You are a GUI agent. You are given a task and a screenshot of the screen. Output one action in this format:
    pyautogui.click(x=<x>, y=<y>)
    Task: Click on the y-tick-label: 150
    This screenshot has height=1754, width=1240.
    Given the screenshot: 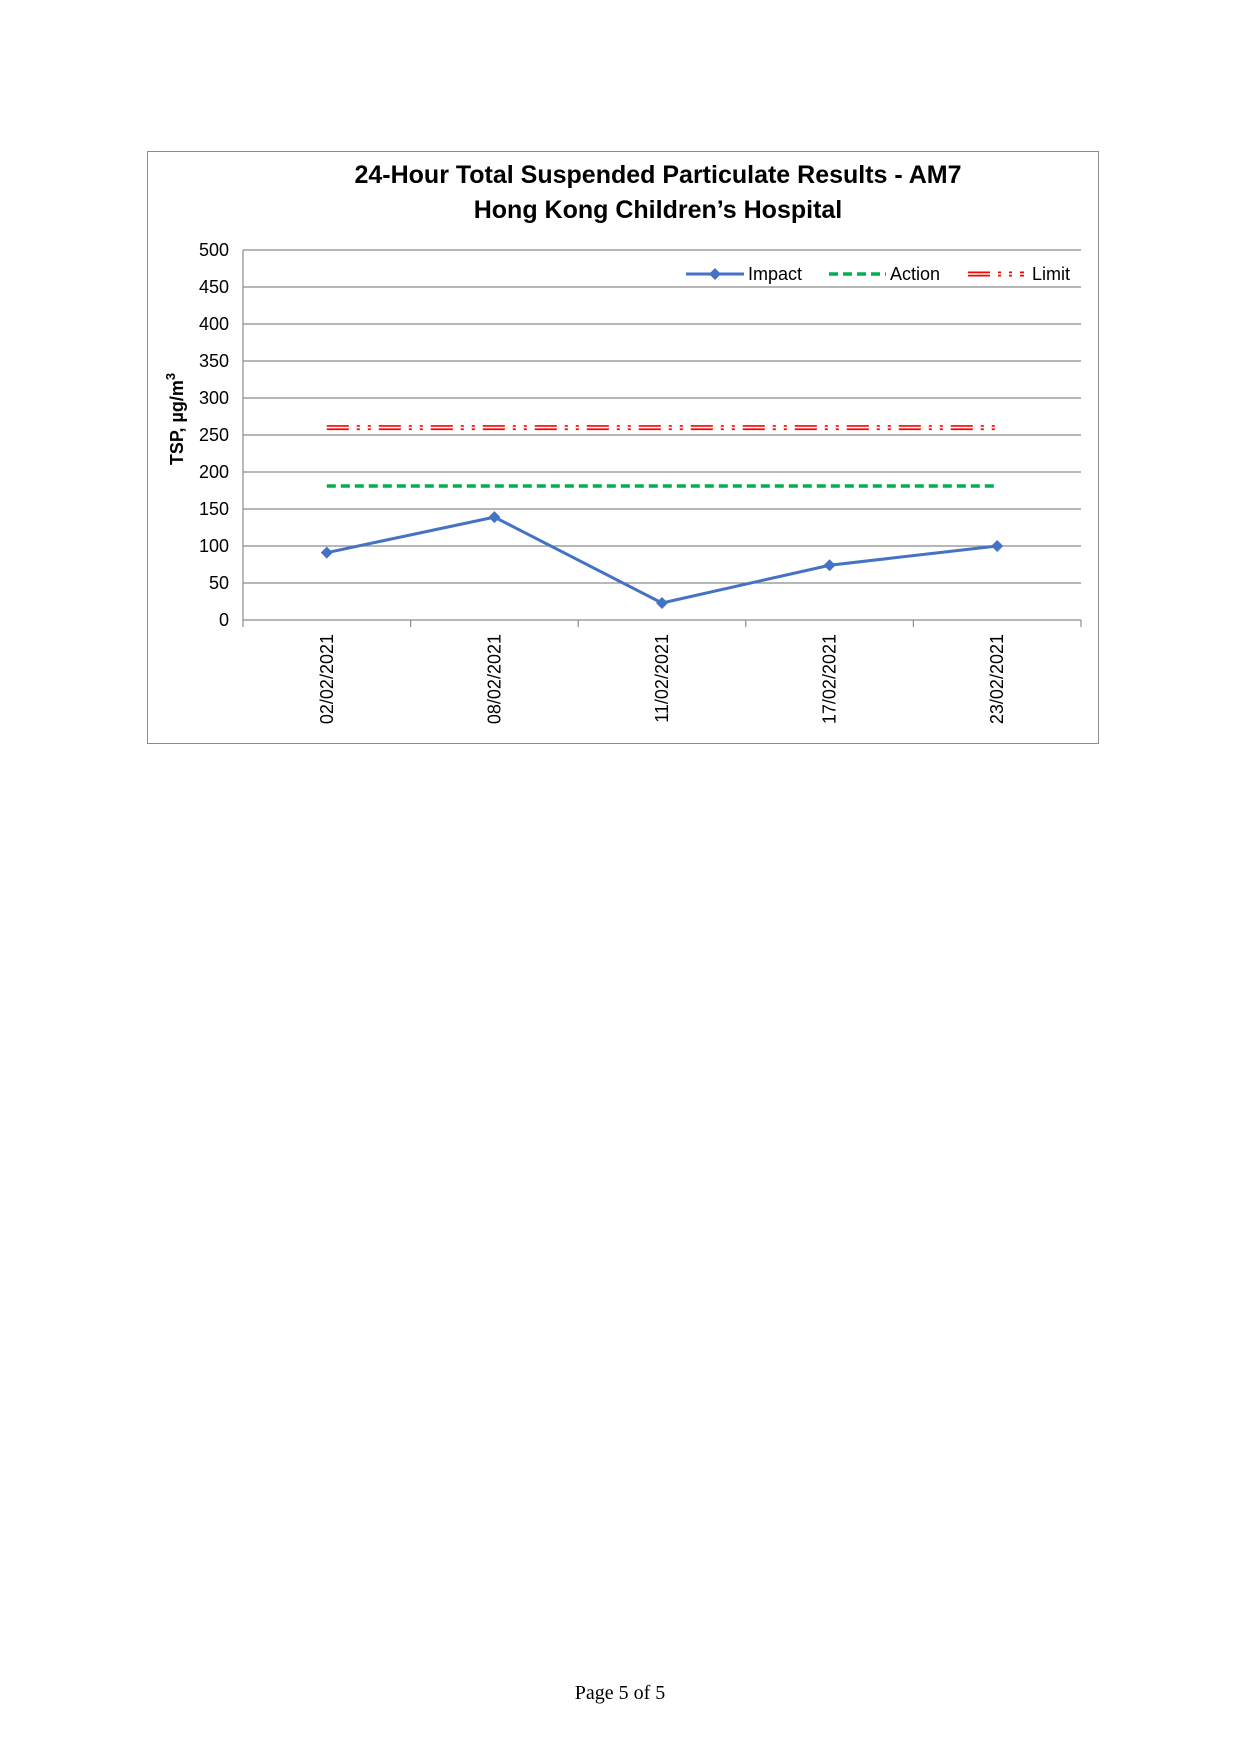 What is the action you would take?
    pyautogui.click(x=214, y=509)
    